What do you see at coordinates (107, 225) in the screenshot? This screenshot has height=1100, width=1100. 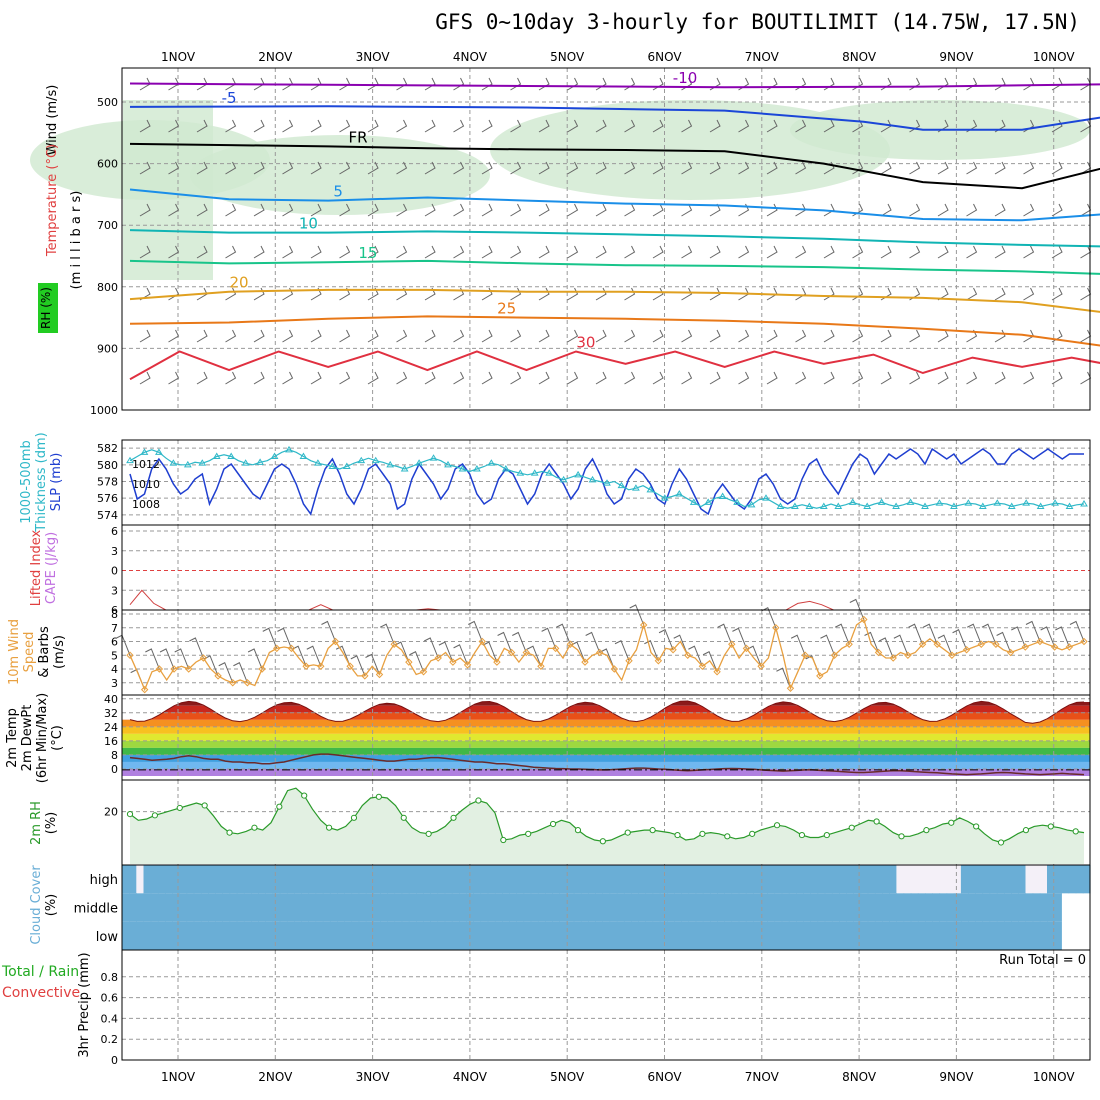 I see `upper-tick-label: 700` at bounding box center [107, 225].